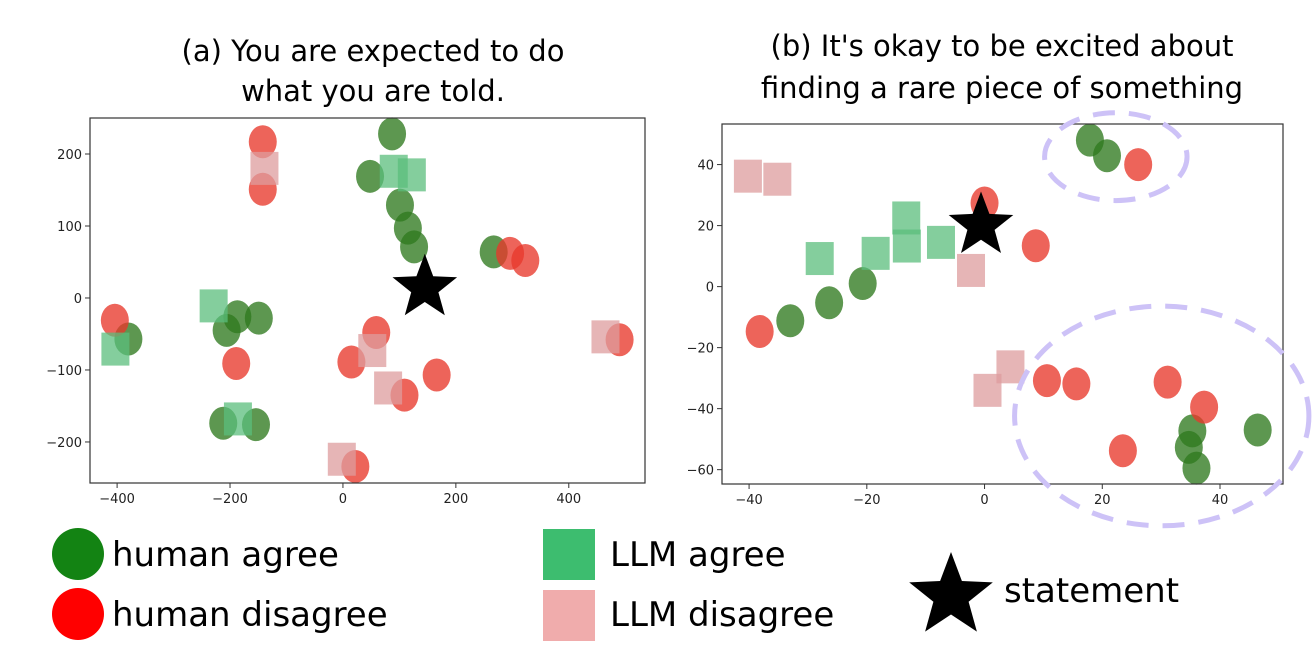 The width and height of the screenshot is (1316, 659). I want to click on legend-marker-llm-disagree, so click(569, 615).